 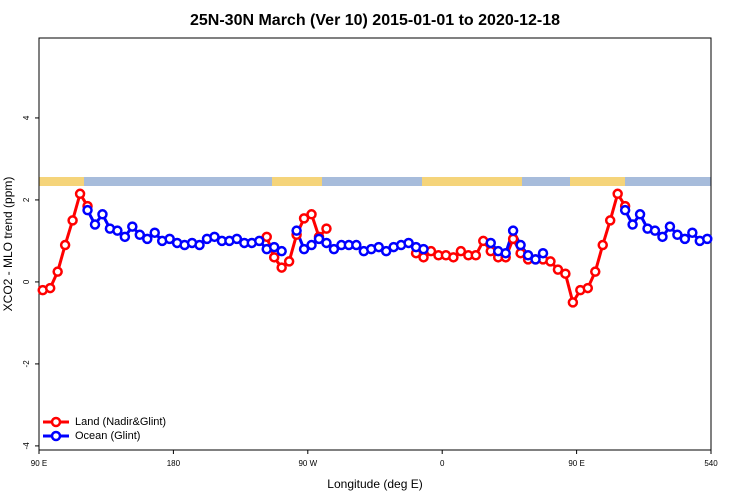 What do you see at coordinates (26, 446) in the screenshot?
I see `y-tick-label: -4` at bounding box center [26, 446].